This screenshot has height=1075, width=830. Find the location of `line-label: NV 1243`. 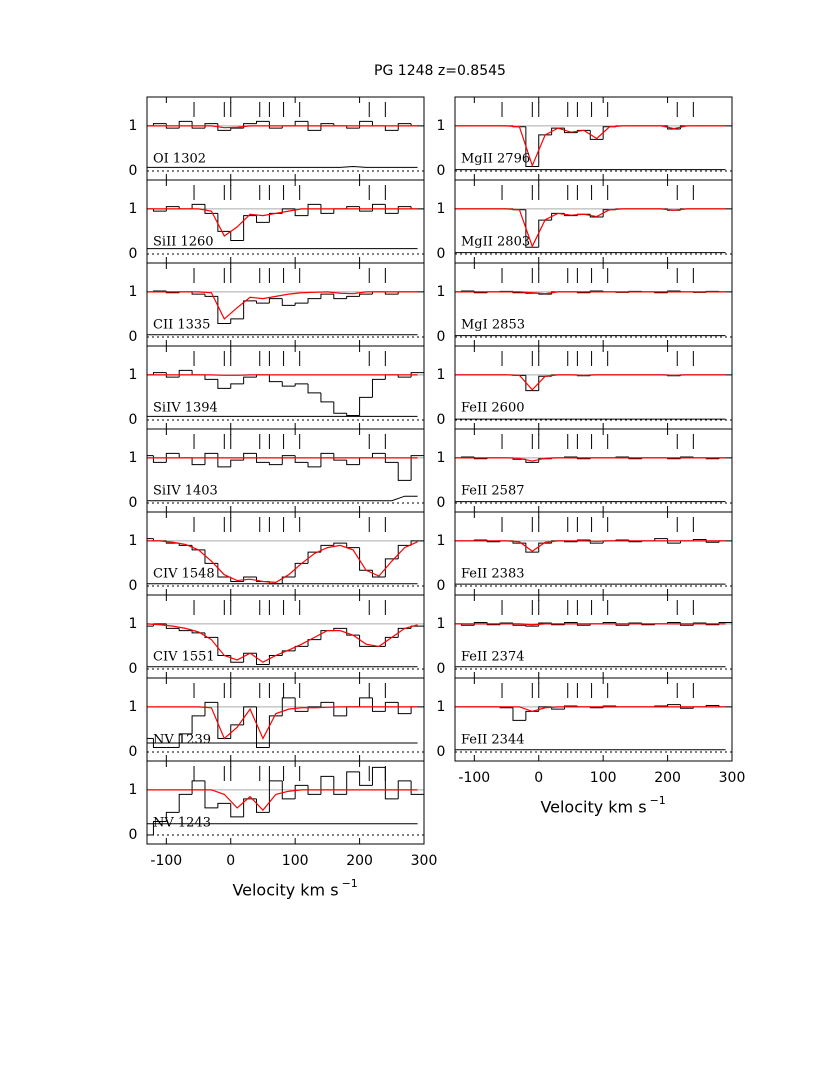

line-label: NV 1243 is located at coordinates (182, 823).